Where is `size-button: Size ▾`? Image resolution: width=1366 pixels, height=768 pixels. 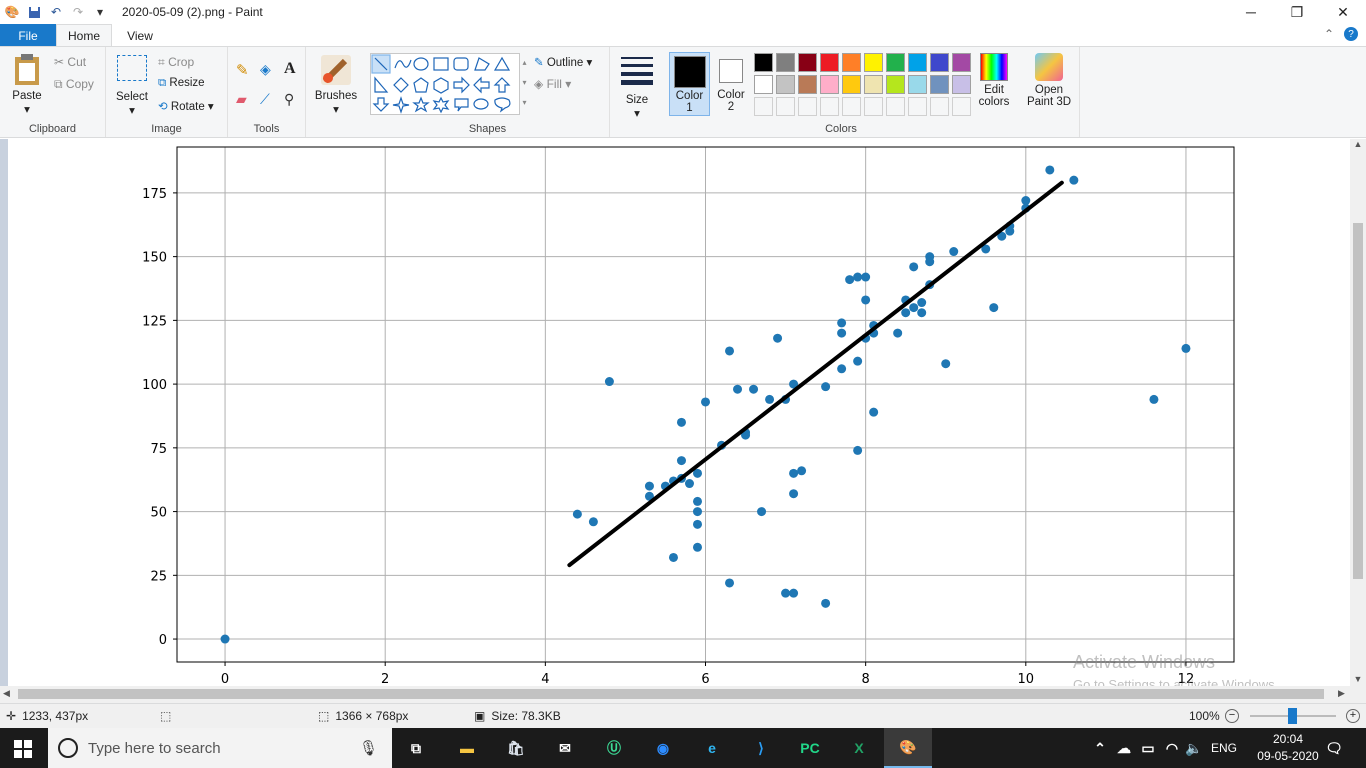
size-button: Size ▾ is located at coordinates (637, 87).